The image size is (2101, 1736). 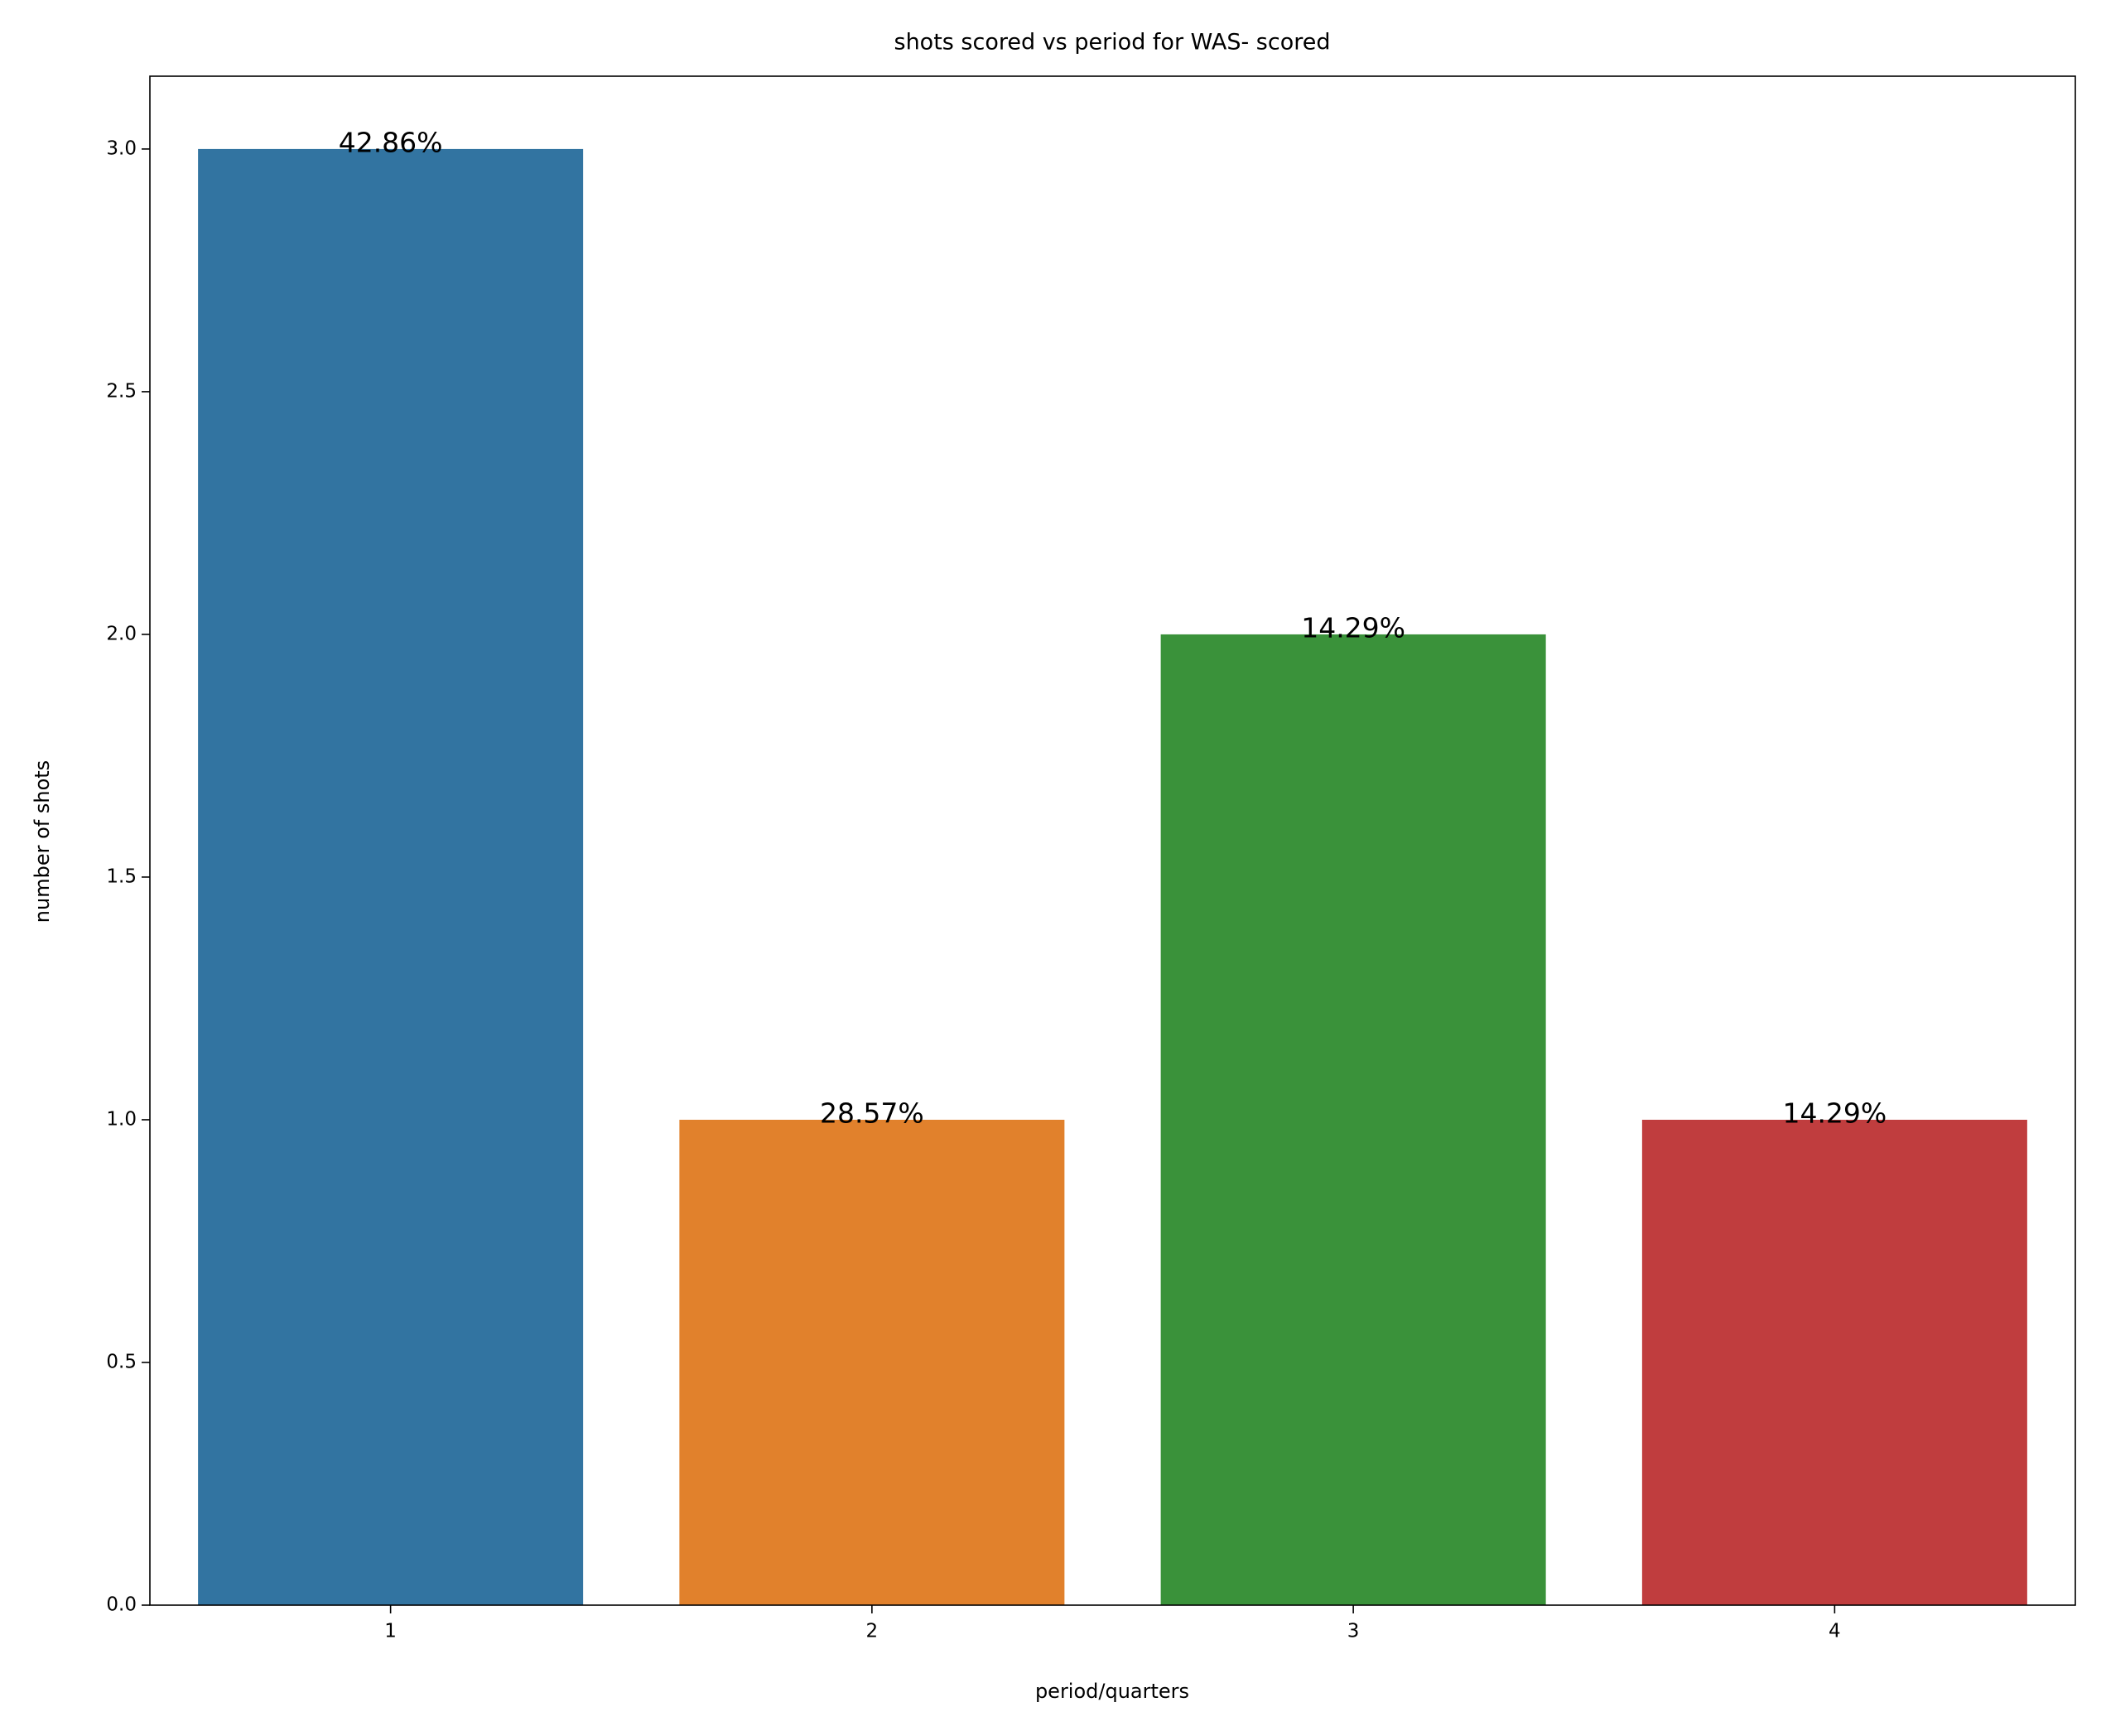 I want to click on x-tick-label: 1, so click(x=390, y=1631).